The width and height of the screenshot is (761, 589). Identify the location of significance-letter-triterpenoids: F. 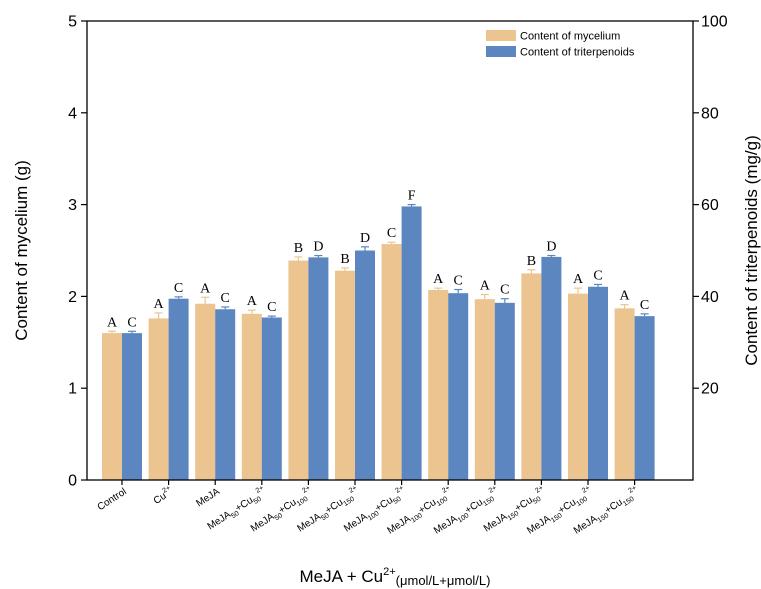
(412, 196).